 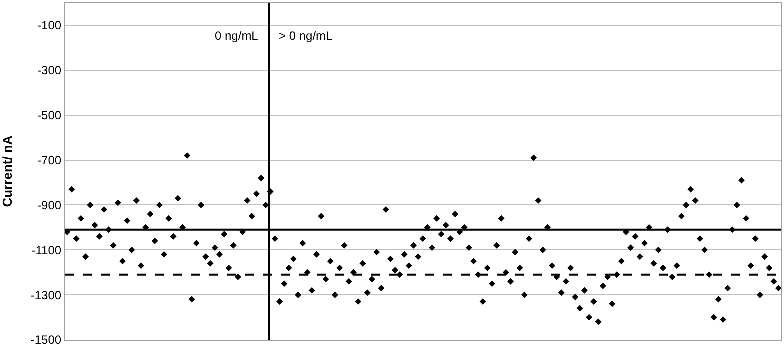 What do you see at coordinates (46, 295) in the screenshot?
I see `y-tick-label: -1300` at bounding box center [46, 295].